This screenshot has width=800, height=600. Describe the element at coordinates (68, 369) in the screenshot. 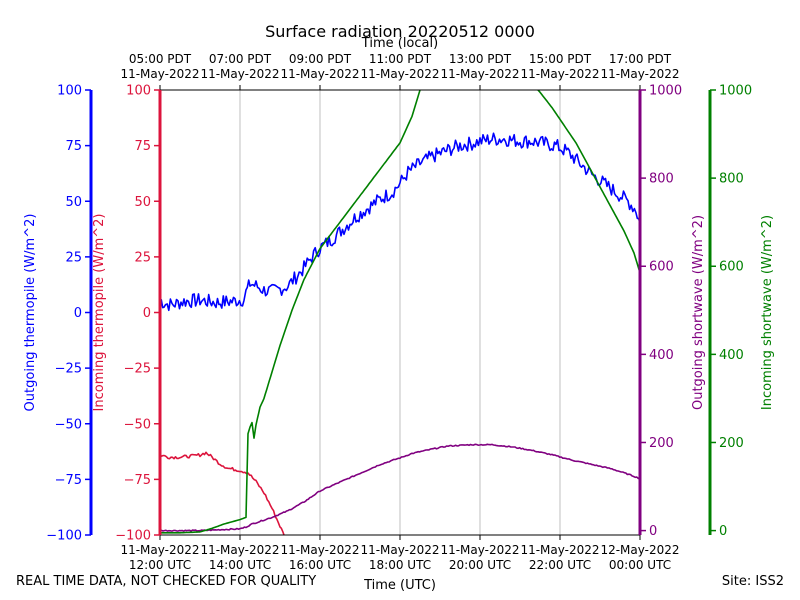

I see `out_thermo-tick-label: −25` at that location.